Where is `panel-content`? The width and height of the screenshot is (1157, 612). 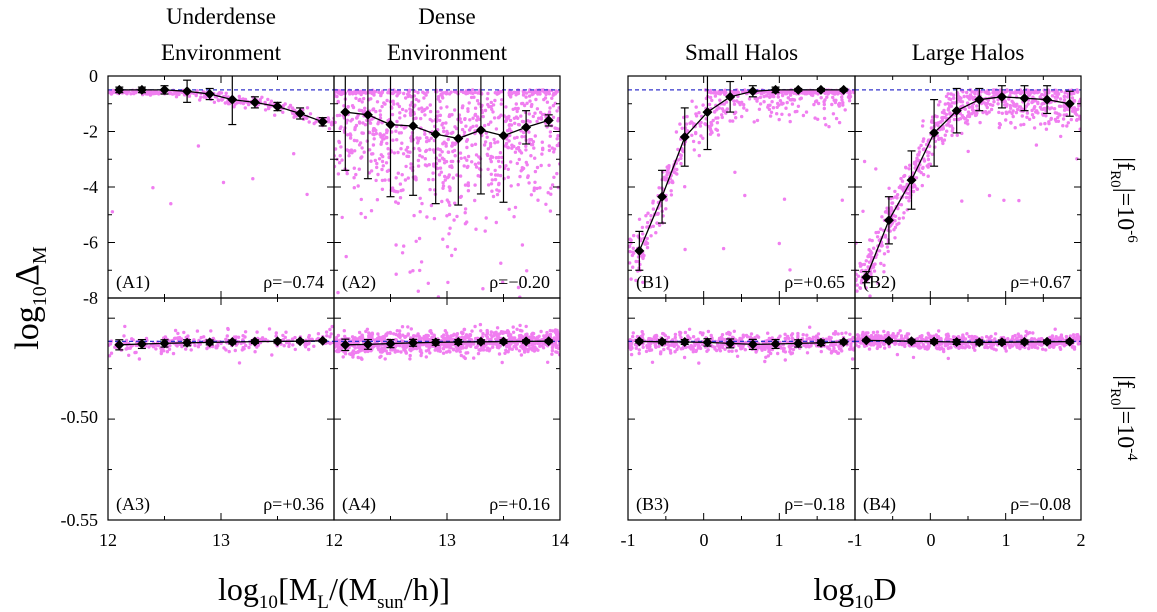 panel-content is located at coordinates (221, 344).